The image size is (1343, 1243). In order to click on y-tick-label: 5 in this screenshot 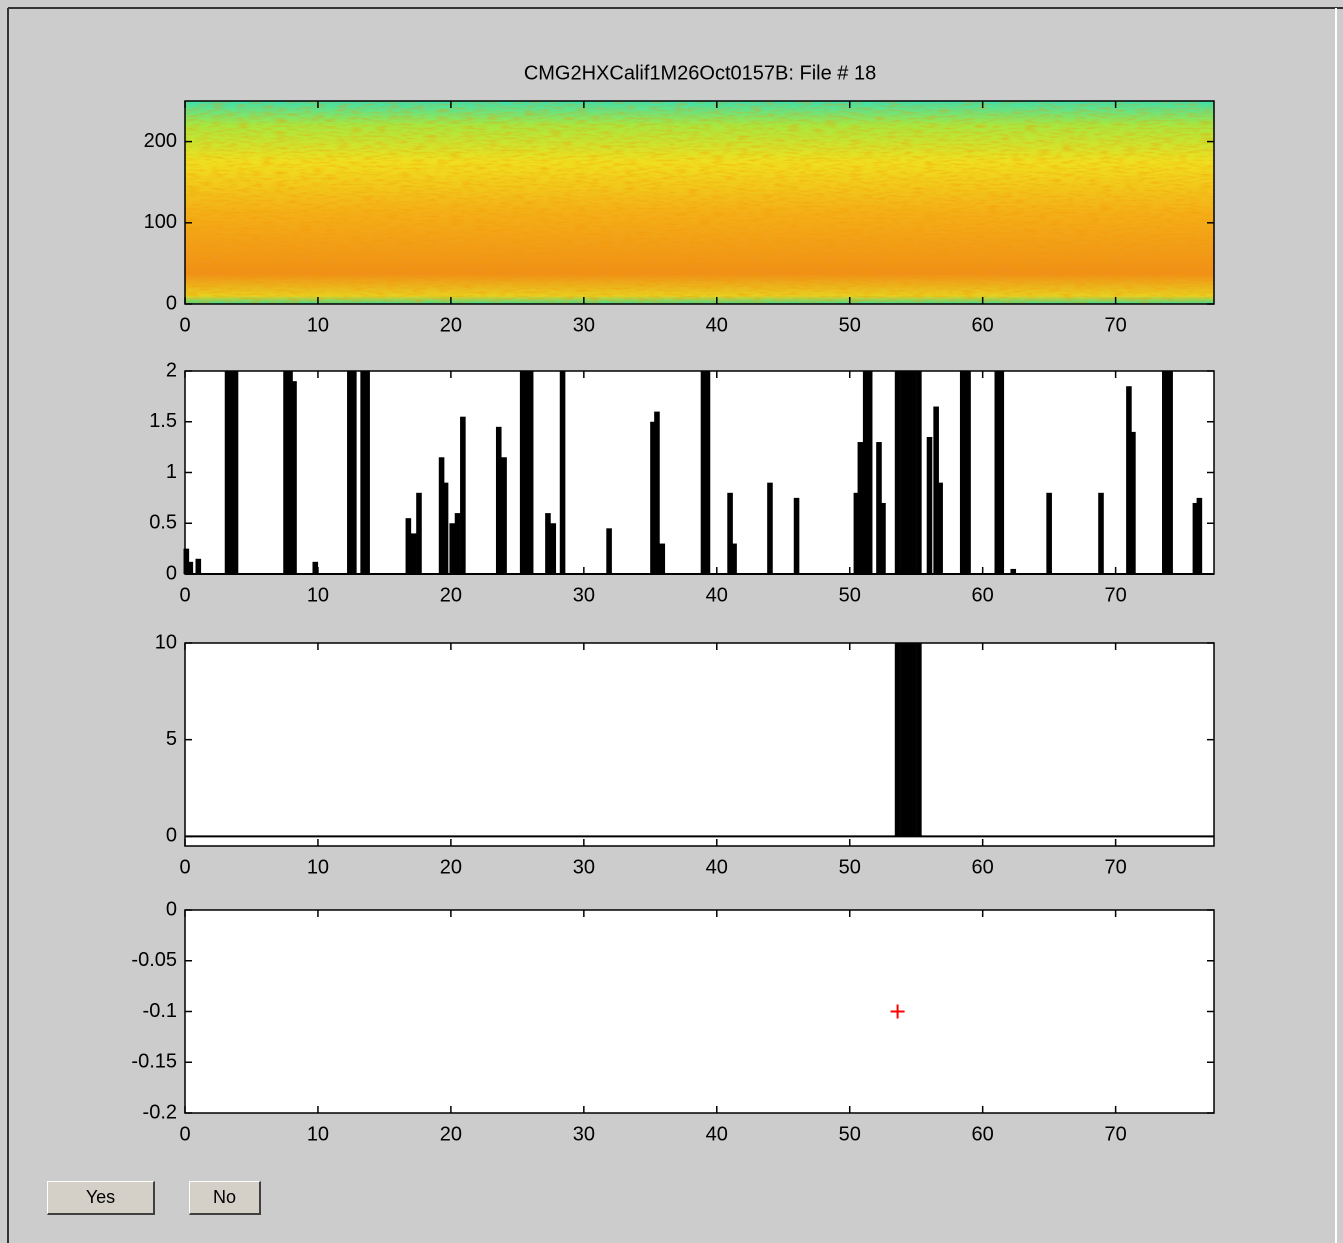, I will do `click(171, 739)`.